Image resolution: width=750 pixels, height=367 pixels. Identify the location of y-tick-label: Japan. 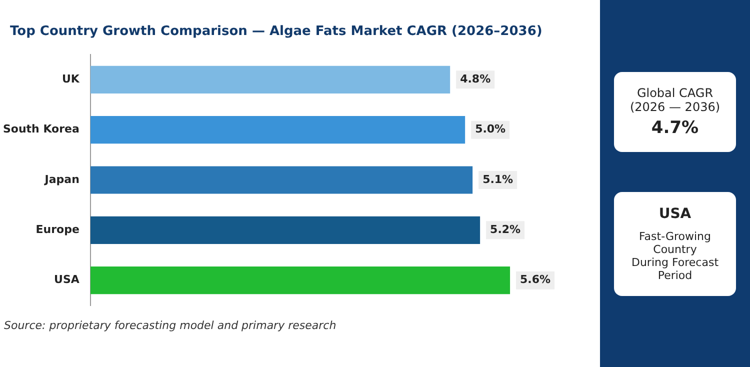
(62, 179).